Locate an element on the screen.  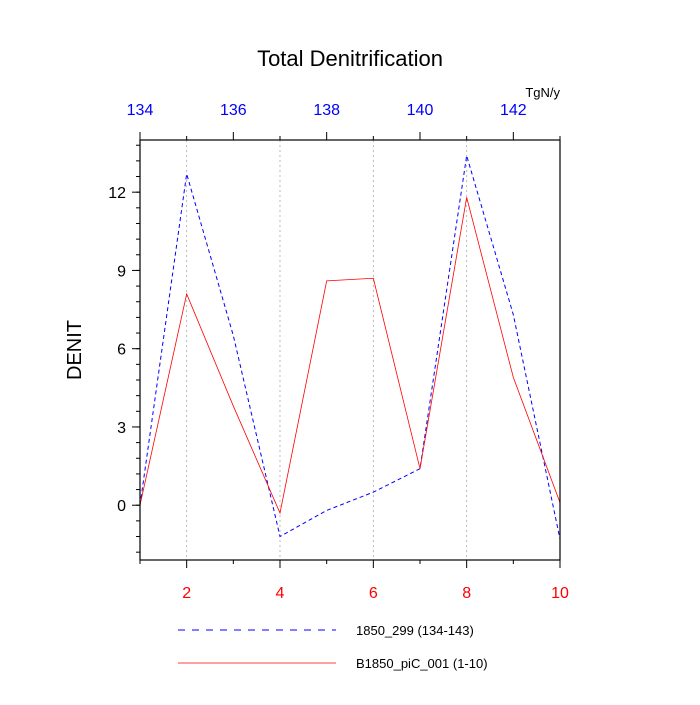
legend: 1850_299 (134-143) B1850_piC_001 (1-10) is located at coordinates (333, 647).